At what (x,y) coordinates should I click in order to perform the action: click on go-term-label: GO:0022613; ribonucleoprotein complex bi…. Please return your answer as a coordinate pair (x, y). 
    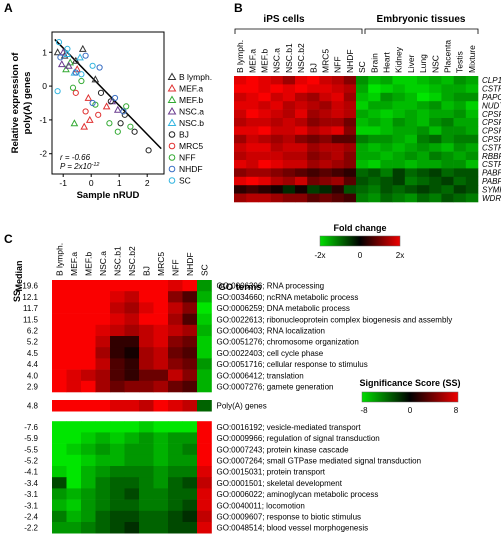
    Looking at the image, I should click on (335, 319).